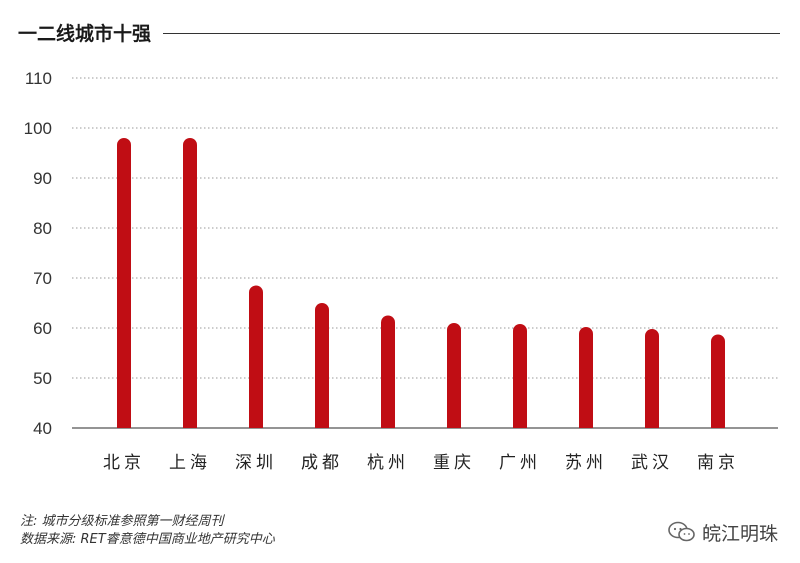 The width and height of the screenshot is (800, 563). What do you see at coordinates (122, 521) in the screenshot?
I see `footnote-classification: 注: 城市分级标准参照第一财经周刊` at bounding box center [122, 521].